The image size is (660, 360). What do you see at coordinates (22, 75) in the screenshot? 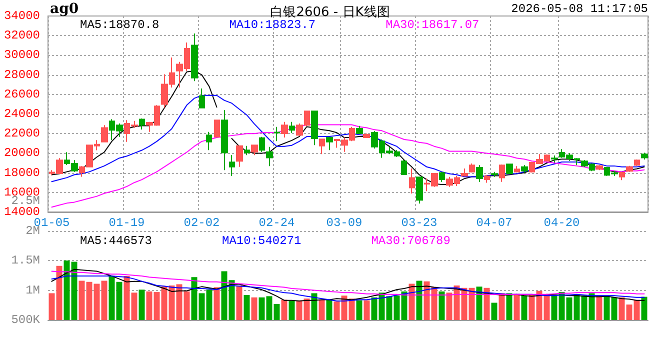
I see `y-tick-label: 28000` at bounding box center [22, 75].